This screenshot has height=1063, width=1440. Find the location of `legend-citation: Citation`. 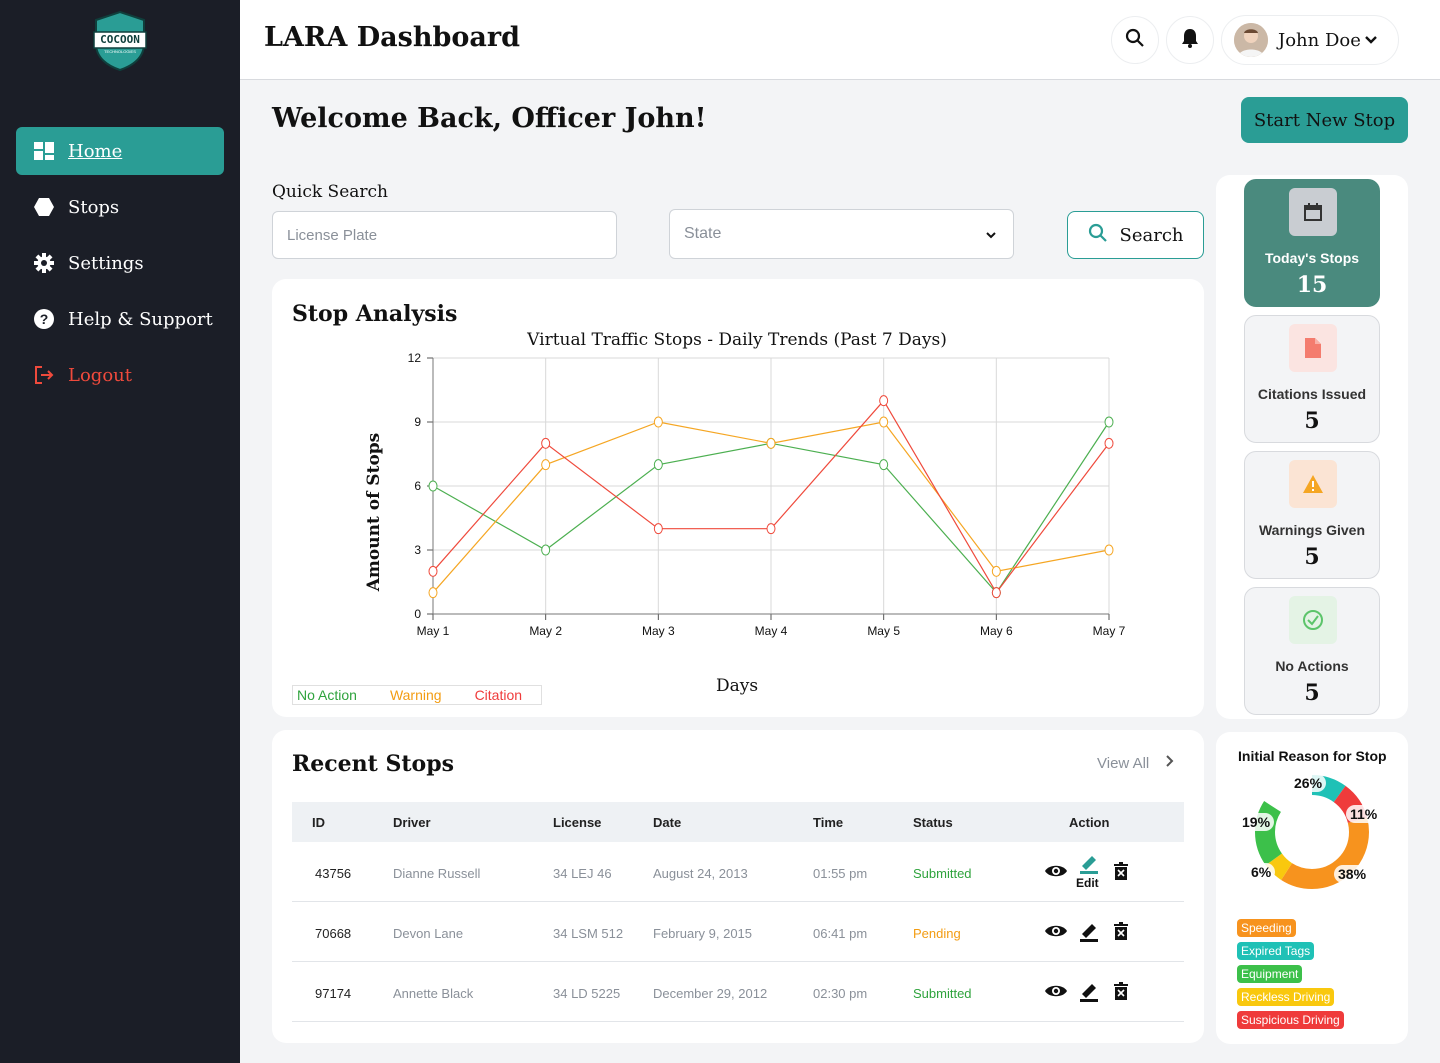

legend-citation: Citation is located at coordinates (498, 695).